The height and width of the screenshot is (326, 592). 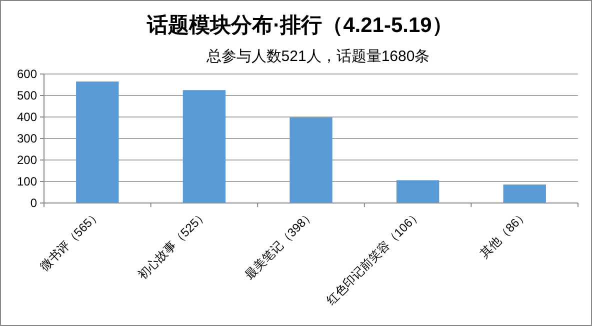 I want to click on x-tick-label: 微书评（565）, so click(x=70, y=240).